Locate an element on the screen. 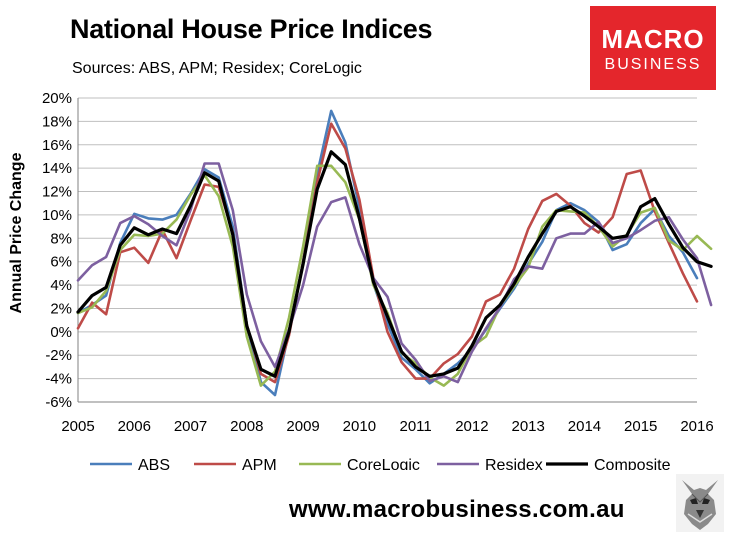 This screenshot has height=540, width=730. y-axis-label: Annual Price Change is located at coordinates (16, 232).